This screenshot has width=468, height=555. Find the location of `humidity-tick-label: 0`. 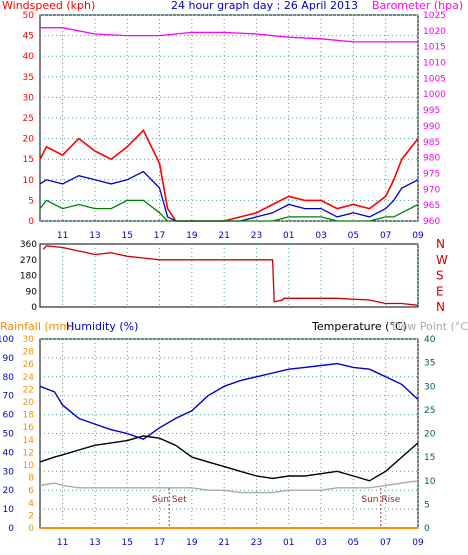

humidity-tick-label: 0 is located at coordinates (11, 529).